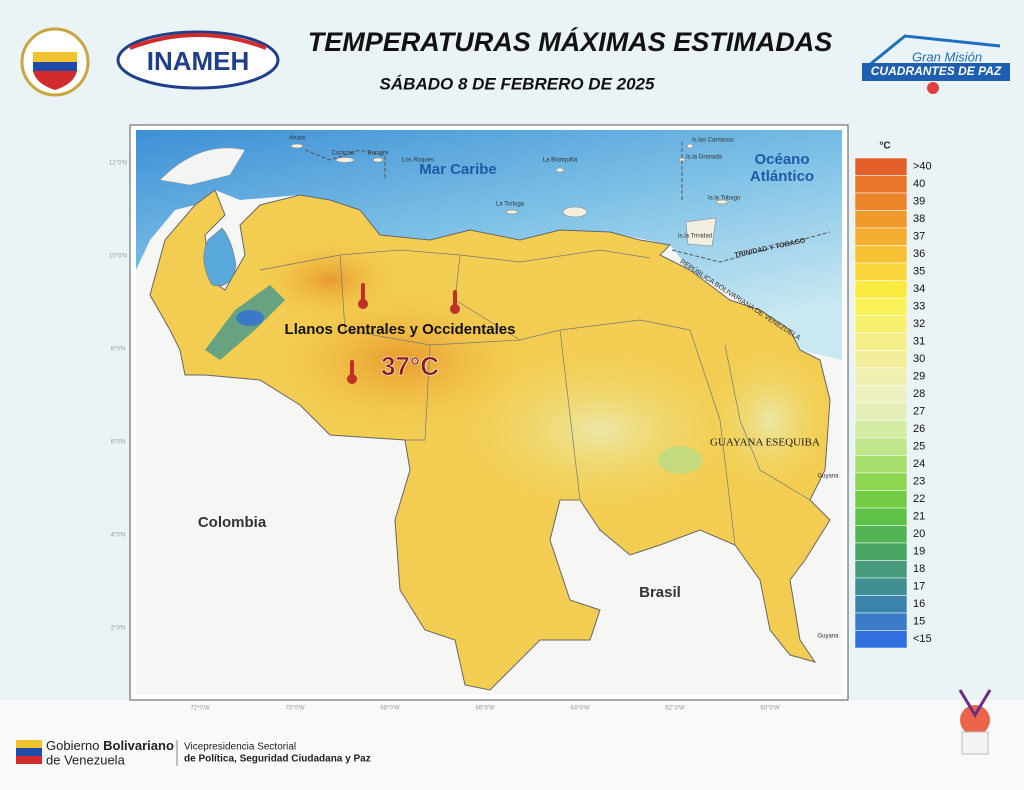  What do you see at coordinates (919, 482) in the screenshot?
I see `legend-label: 23` at bounding box center [919, 482].